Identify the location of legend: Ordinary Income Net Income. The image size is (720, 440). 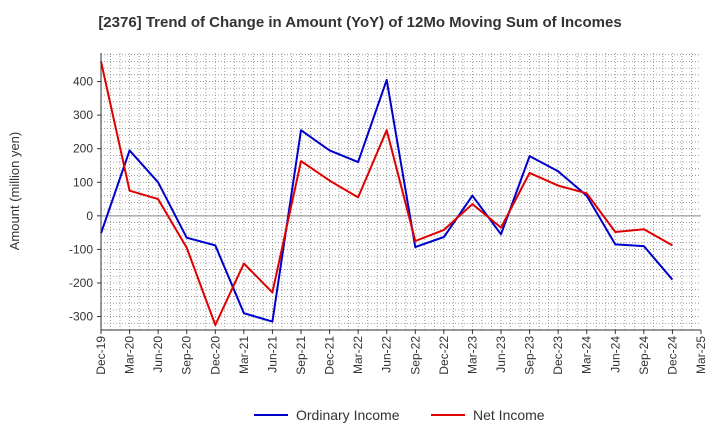
(399, 415).